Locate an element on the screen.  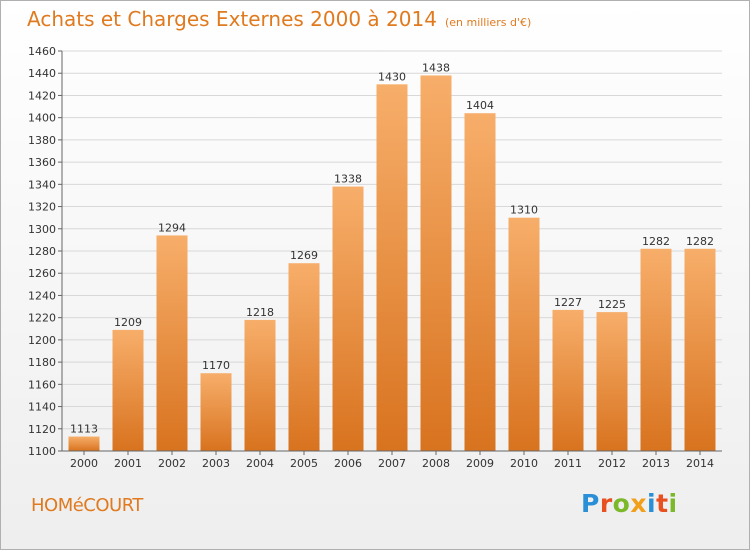
logo-letter: P is located at coordinates (590, 503).